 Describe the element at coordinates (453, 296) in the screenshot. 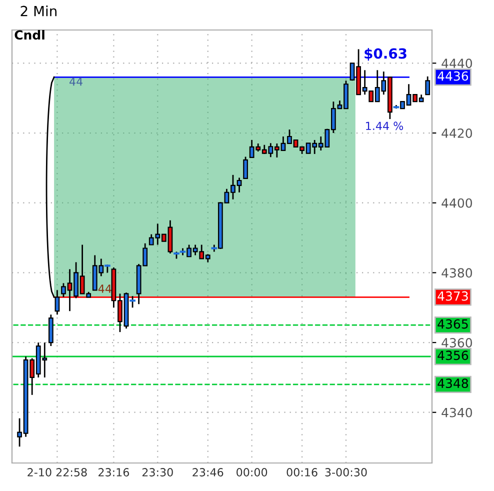

I see `ref-line-label: 4373` at that location.